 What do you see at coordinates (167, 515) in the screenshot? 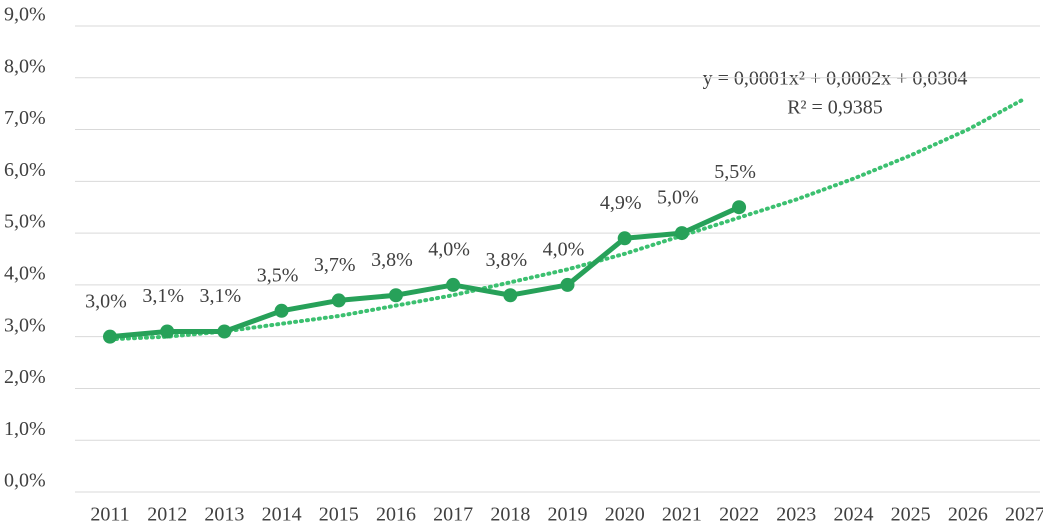
I see `x-tick-label: 2012` at bounding box center [167, 515].